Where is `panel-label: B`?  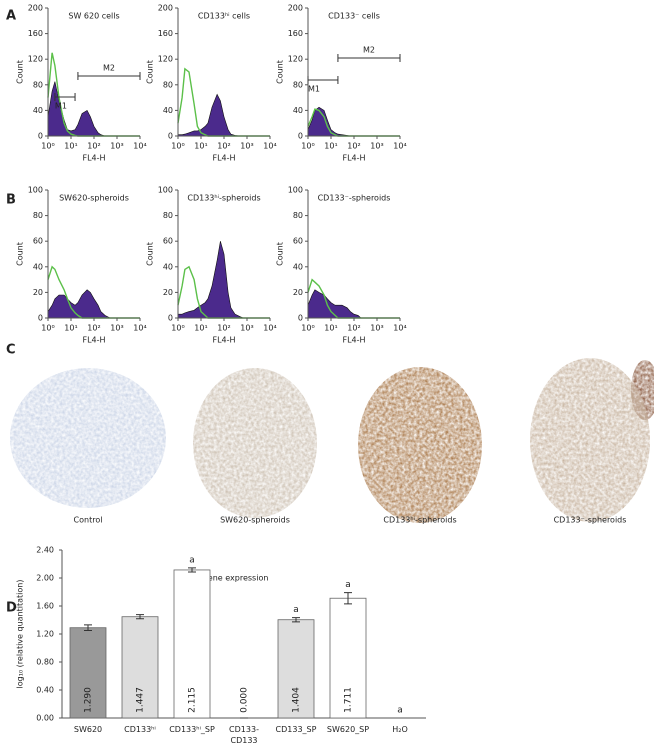 panel-label: B is located at coordinates (11, 200).